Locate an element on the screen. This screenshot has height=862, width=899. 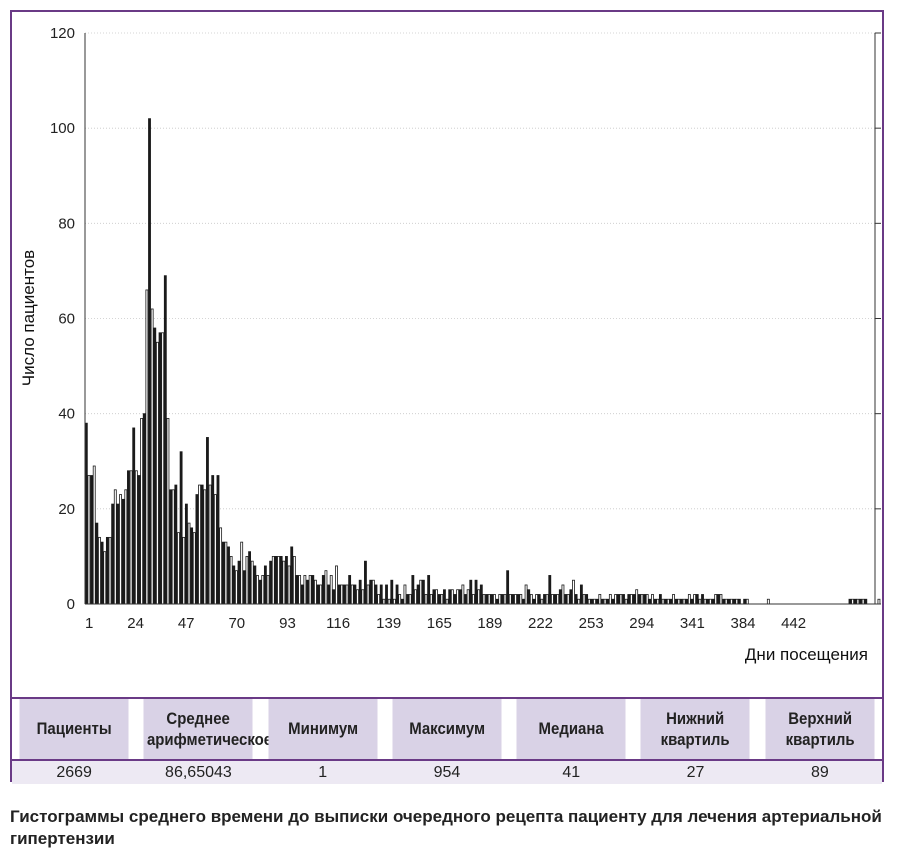
value-lower-quartile: 27 is located at coordinates (695, 772).